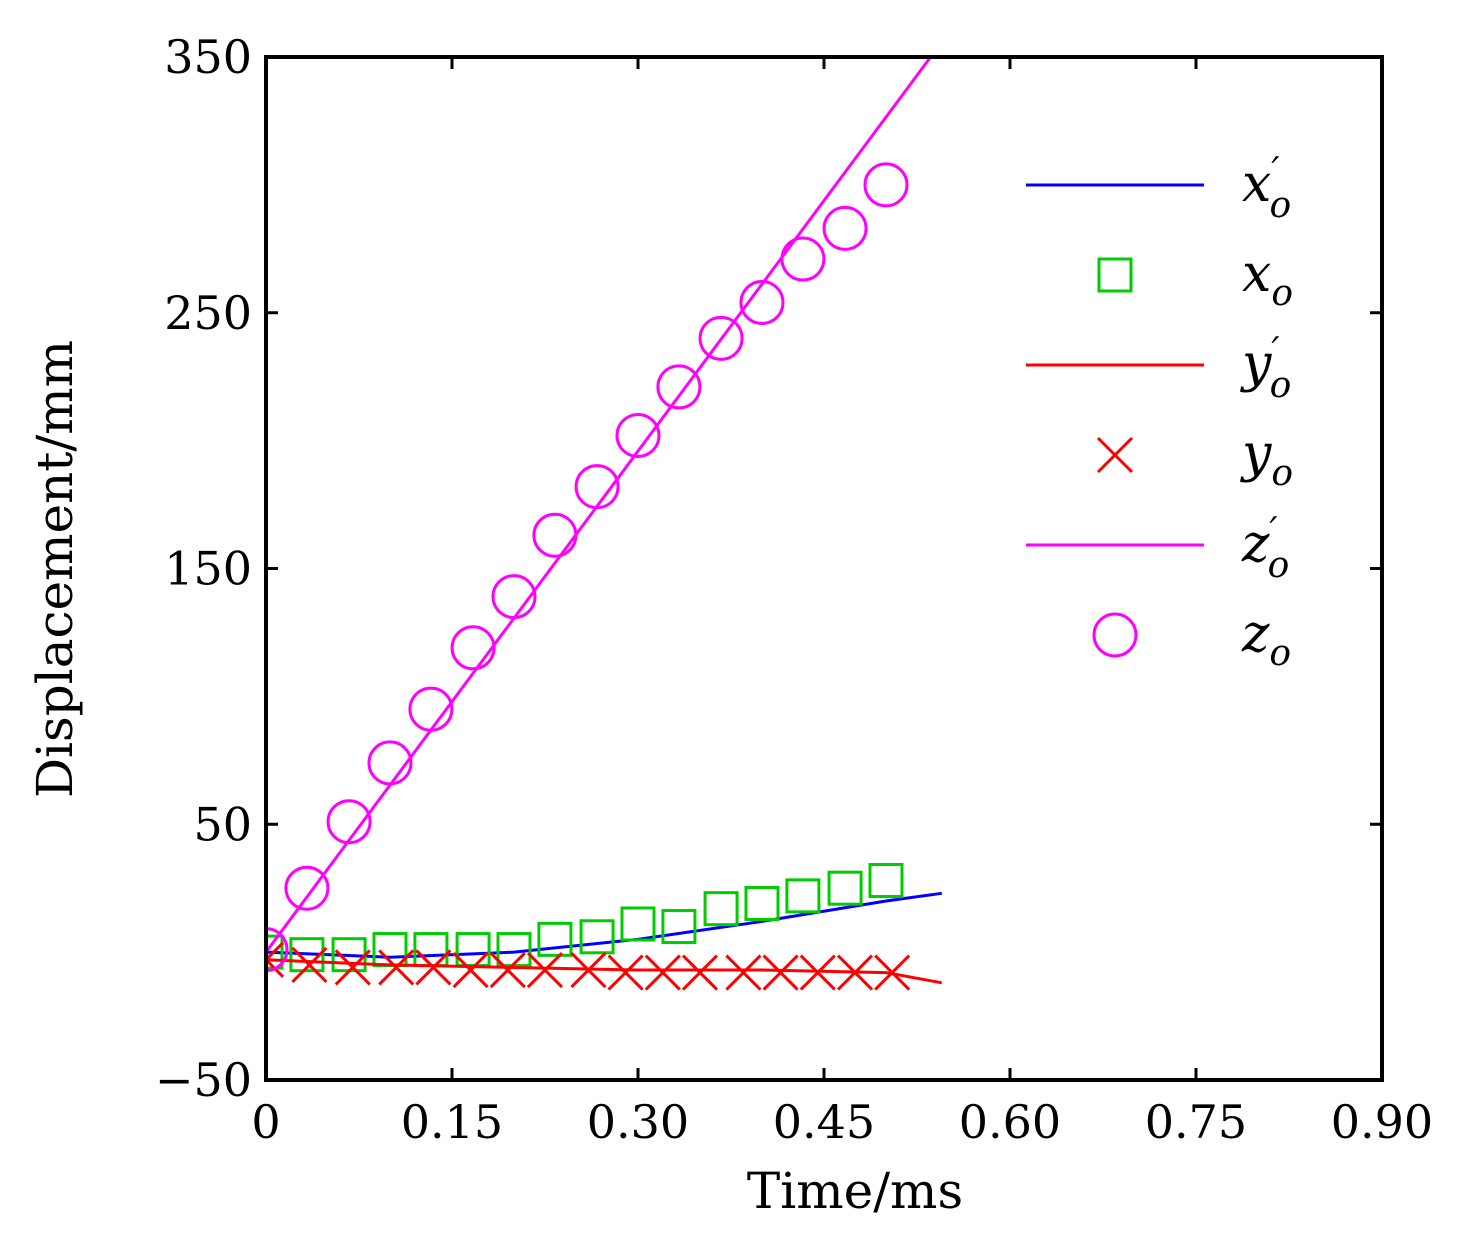  Describe the element at coordinates (1266, 459) in the screenshot. I see `legend-label: yo` at that location.